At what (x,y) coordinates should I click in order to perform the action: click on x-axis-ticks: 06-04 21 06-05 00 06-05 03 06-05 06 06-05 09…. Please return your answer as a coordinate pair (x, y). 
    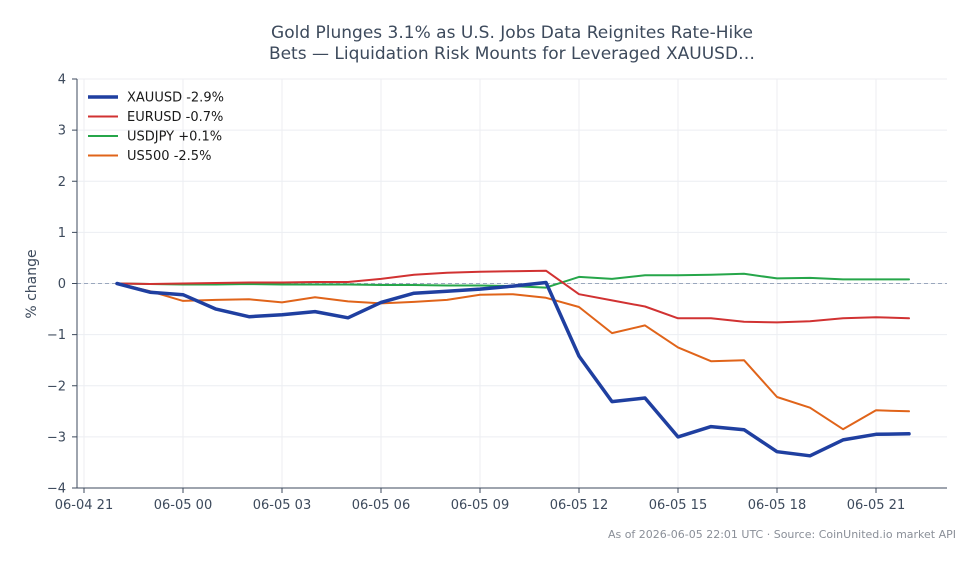
    Looking at the image, I should click on (480, 500).